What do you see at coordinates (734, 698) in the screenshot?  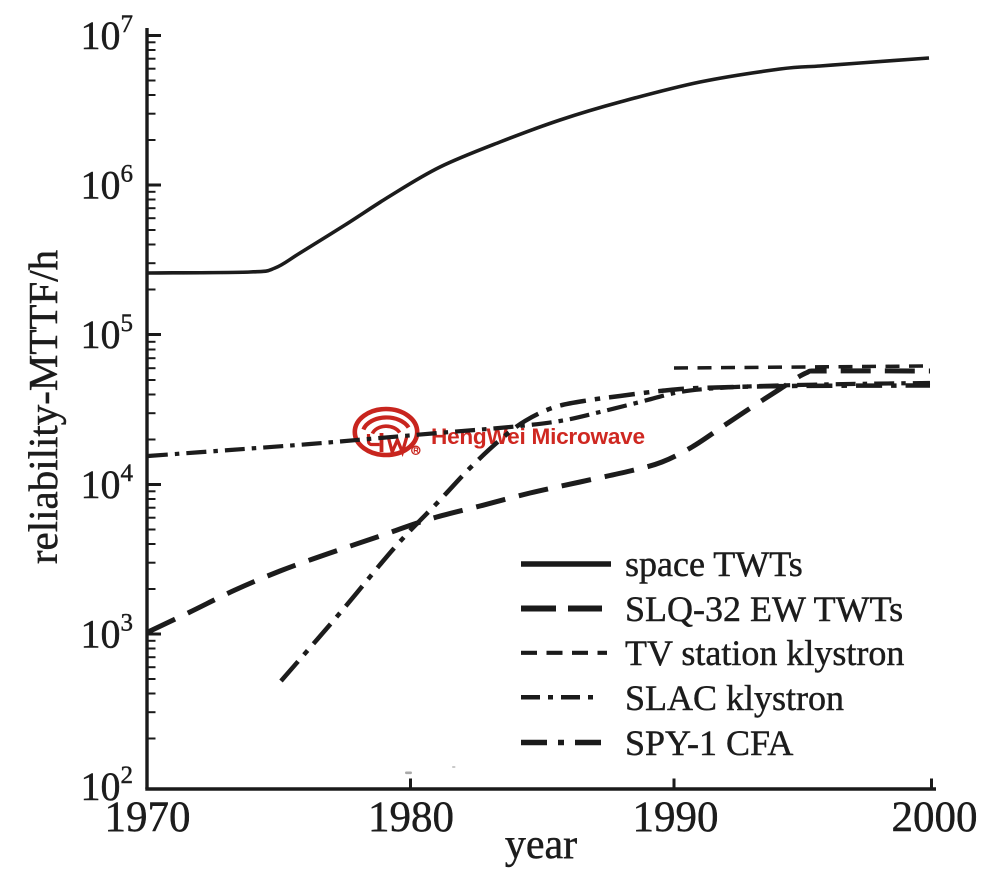 I see `svg-text: SLAC klystron` at bounding box center [734, 698].